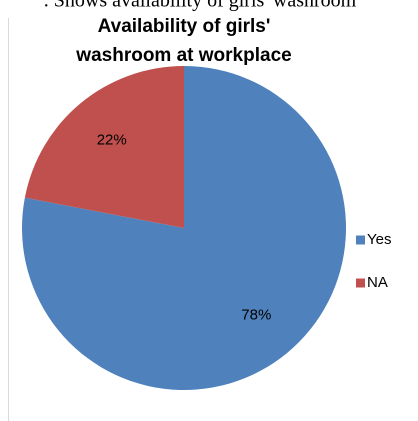 Image resolution: width=418 pixels, height=421 pixels. I want to click on pie-slice, so click(104, 147).